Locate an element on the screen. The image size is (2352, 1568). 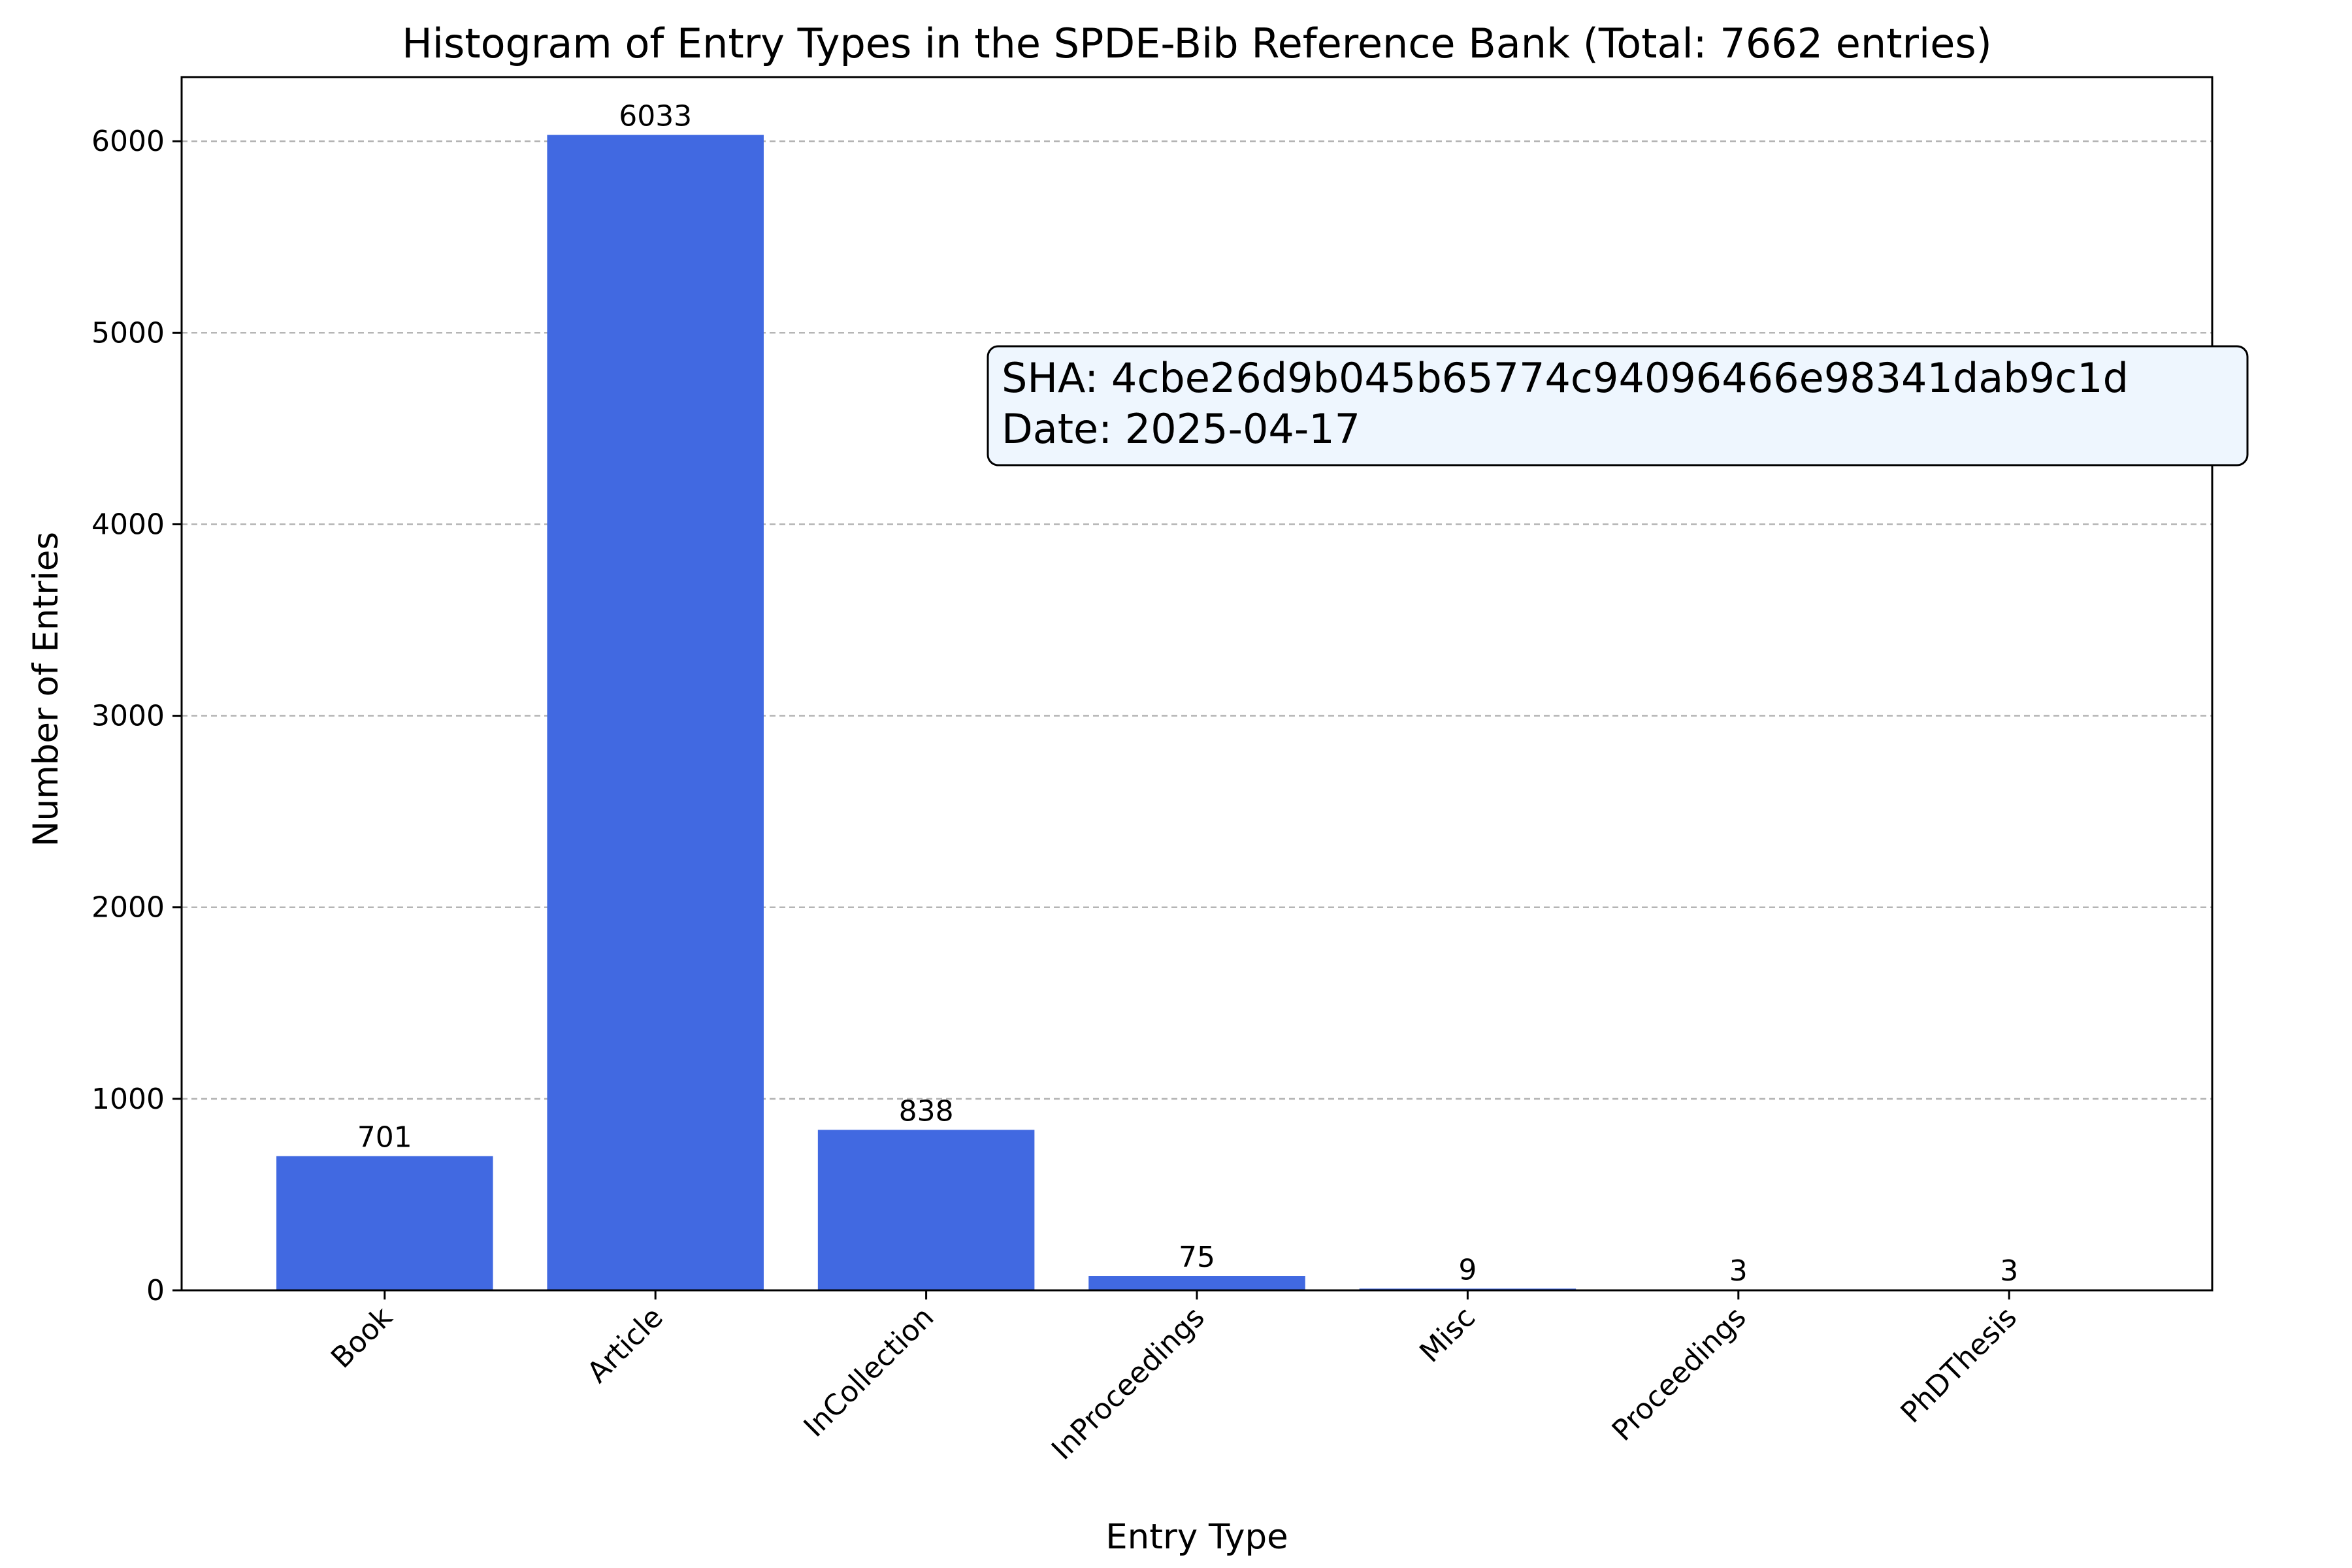
y-tick-label: 3000 is located at coordinates (128, 716).